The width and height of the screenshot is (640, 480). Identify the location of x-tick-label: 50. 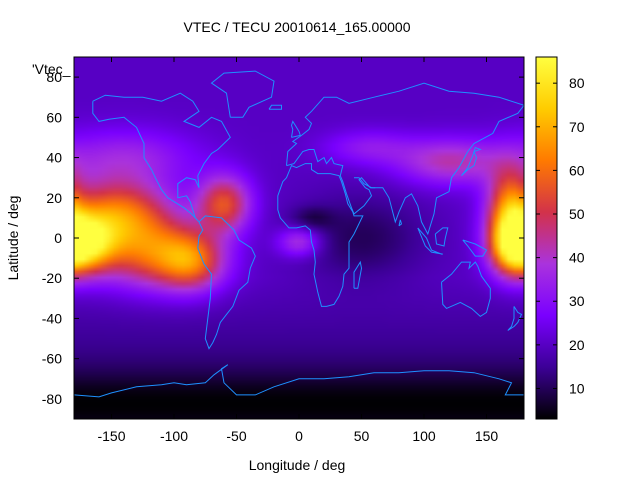
(362, 436).